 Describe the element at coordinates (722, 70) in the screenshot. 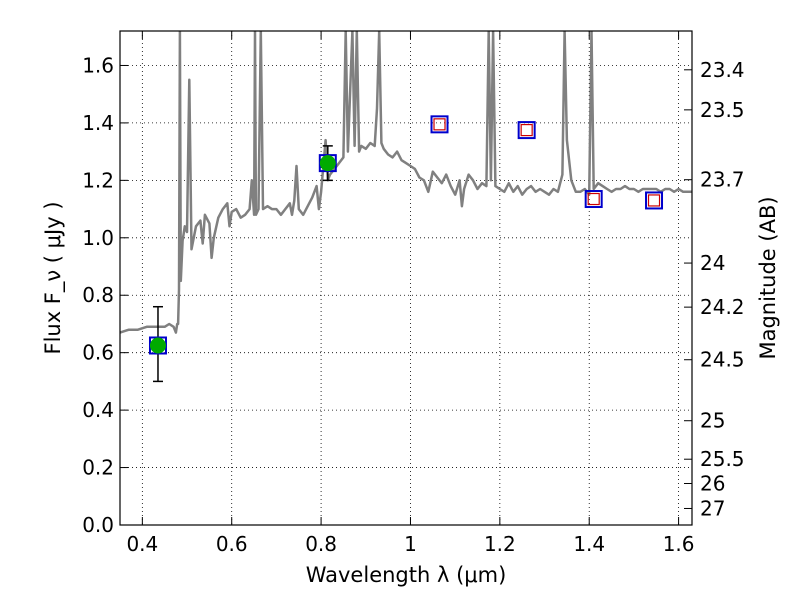

I see `magnitude-tick-label: 23.4` at that location.